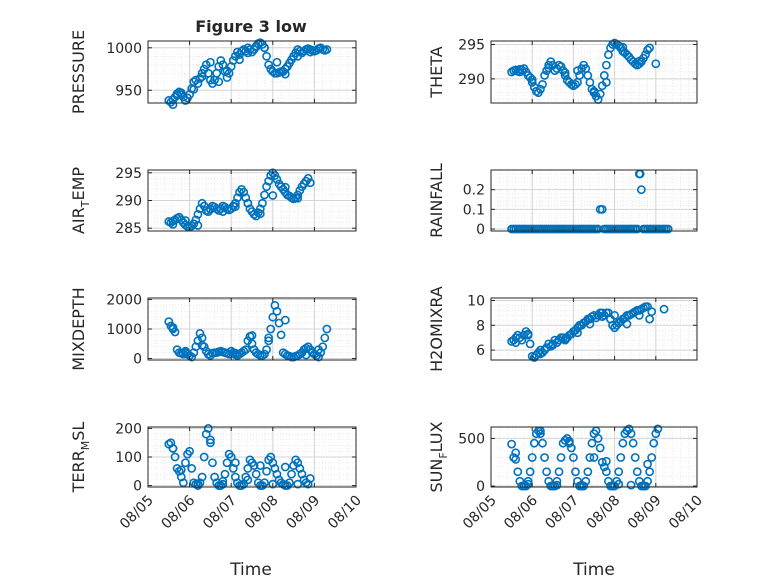 Image resolution: width=778 pixels, height=583 pixels. I want to click on panel-mixdepth: 0 1000 2000 MIXDEPTH, so click(213, 329).